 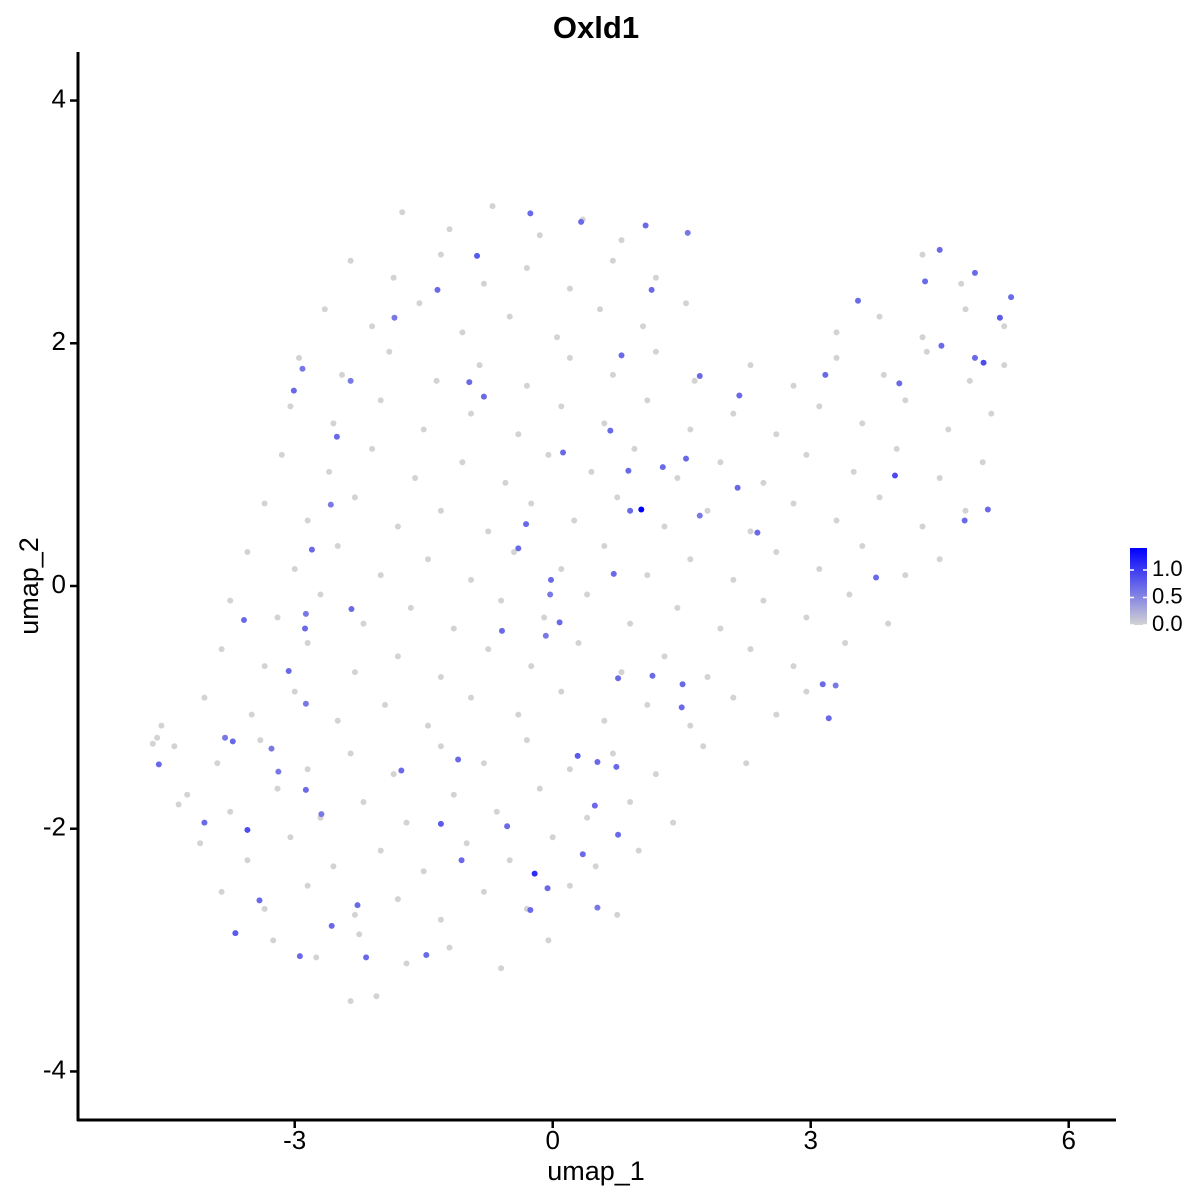 What do you see at coordinates (54, 827) in the screenshot?
I see `y-tick-label: -2` at bounding box center [54, 827].